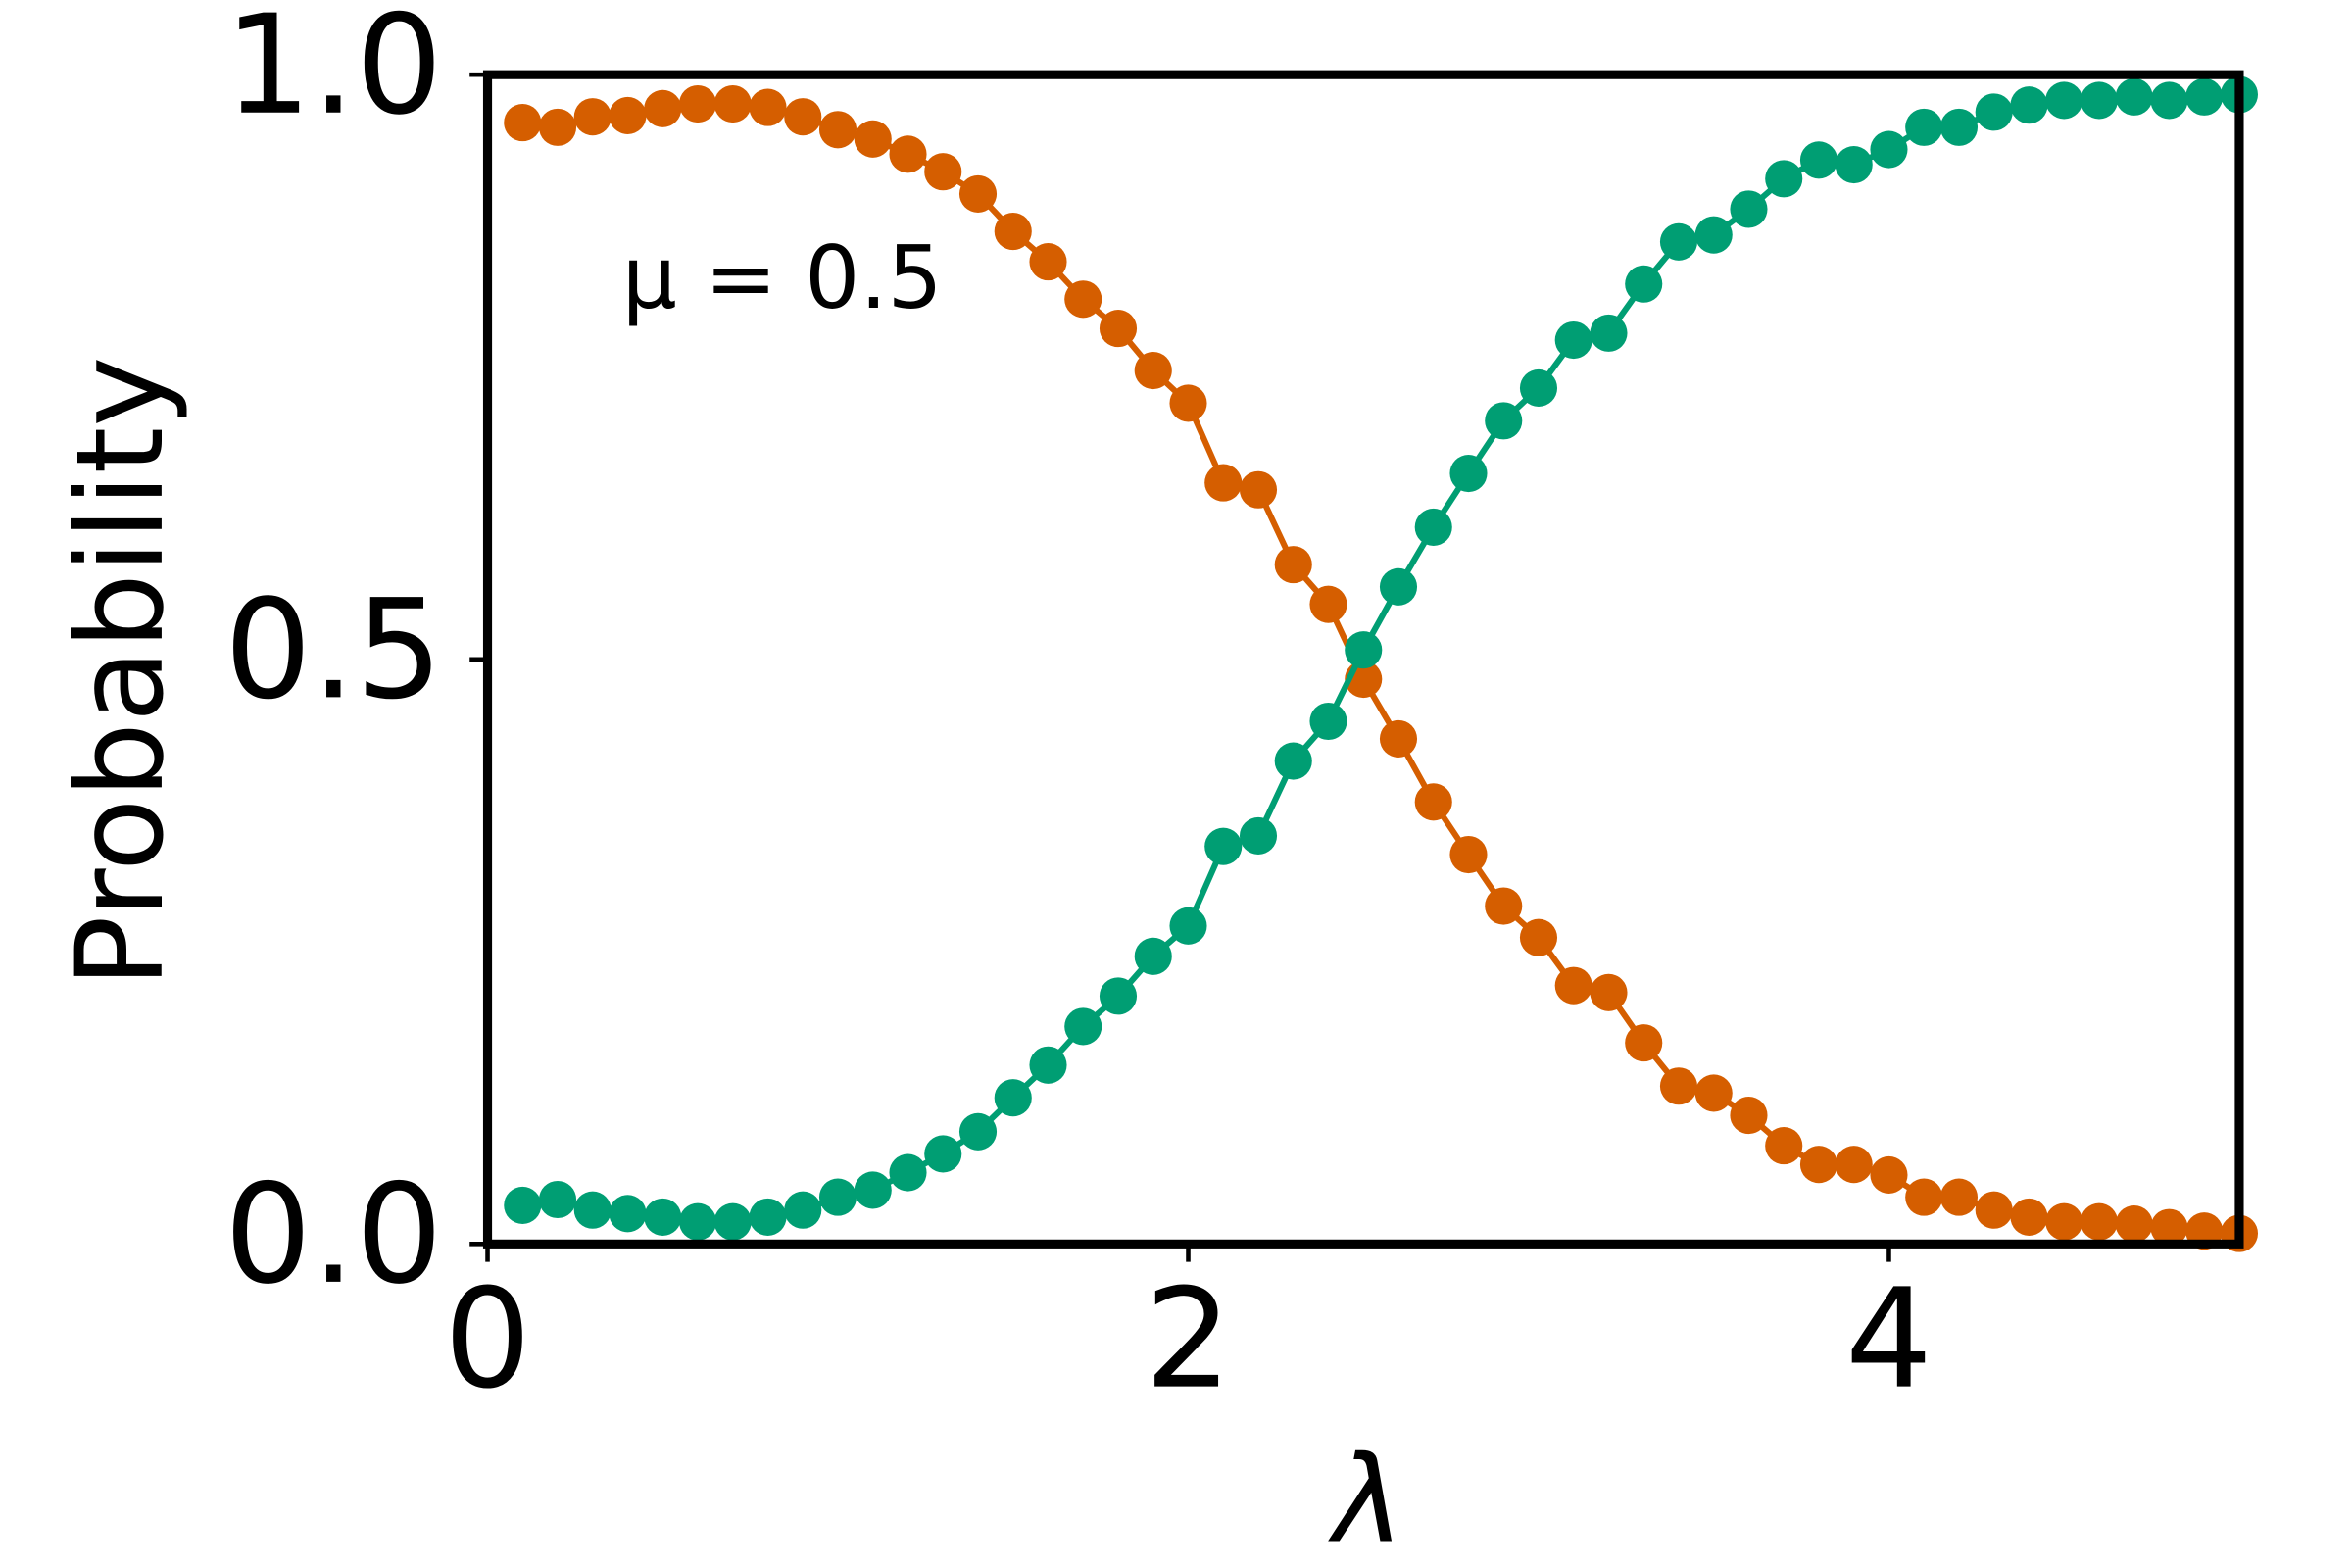 Image resolution: width=2352 pixels, height=1568 pixels. I want to click on annotation: μ = 0.5, so click(782, 277).